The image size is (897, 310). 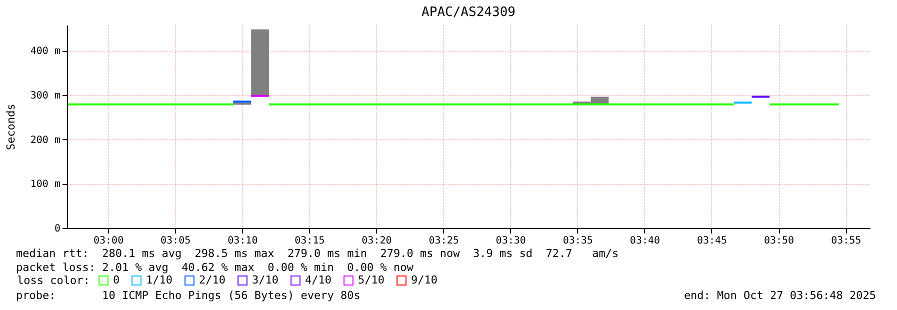 I want to click on y-tick-label: 300 m, so click(x=45, y=96).